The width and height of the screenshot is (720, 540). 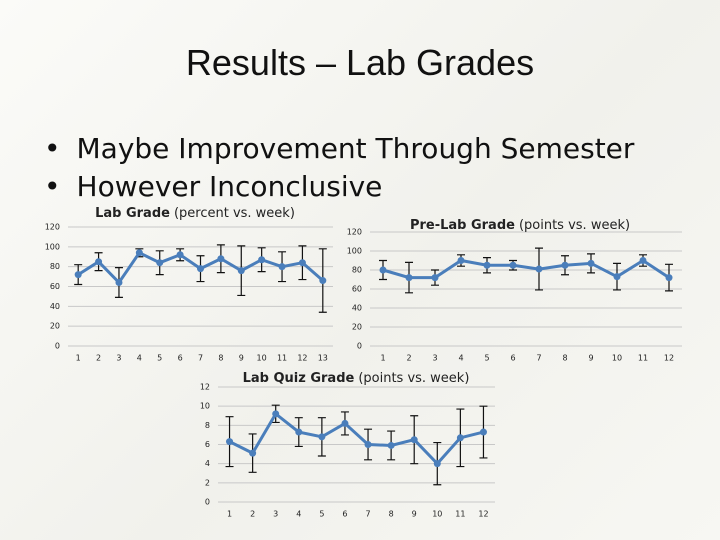 What do you see at coordinates (574, 225) in the screenshot?
I see `chart-subtitle: (points vs. week)` at bounding box center [574, 225].